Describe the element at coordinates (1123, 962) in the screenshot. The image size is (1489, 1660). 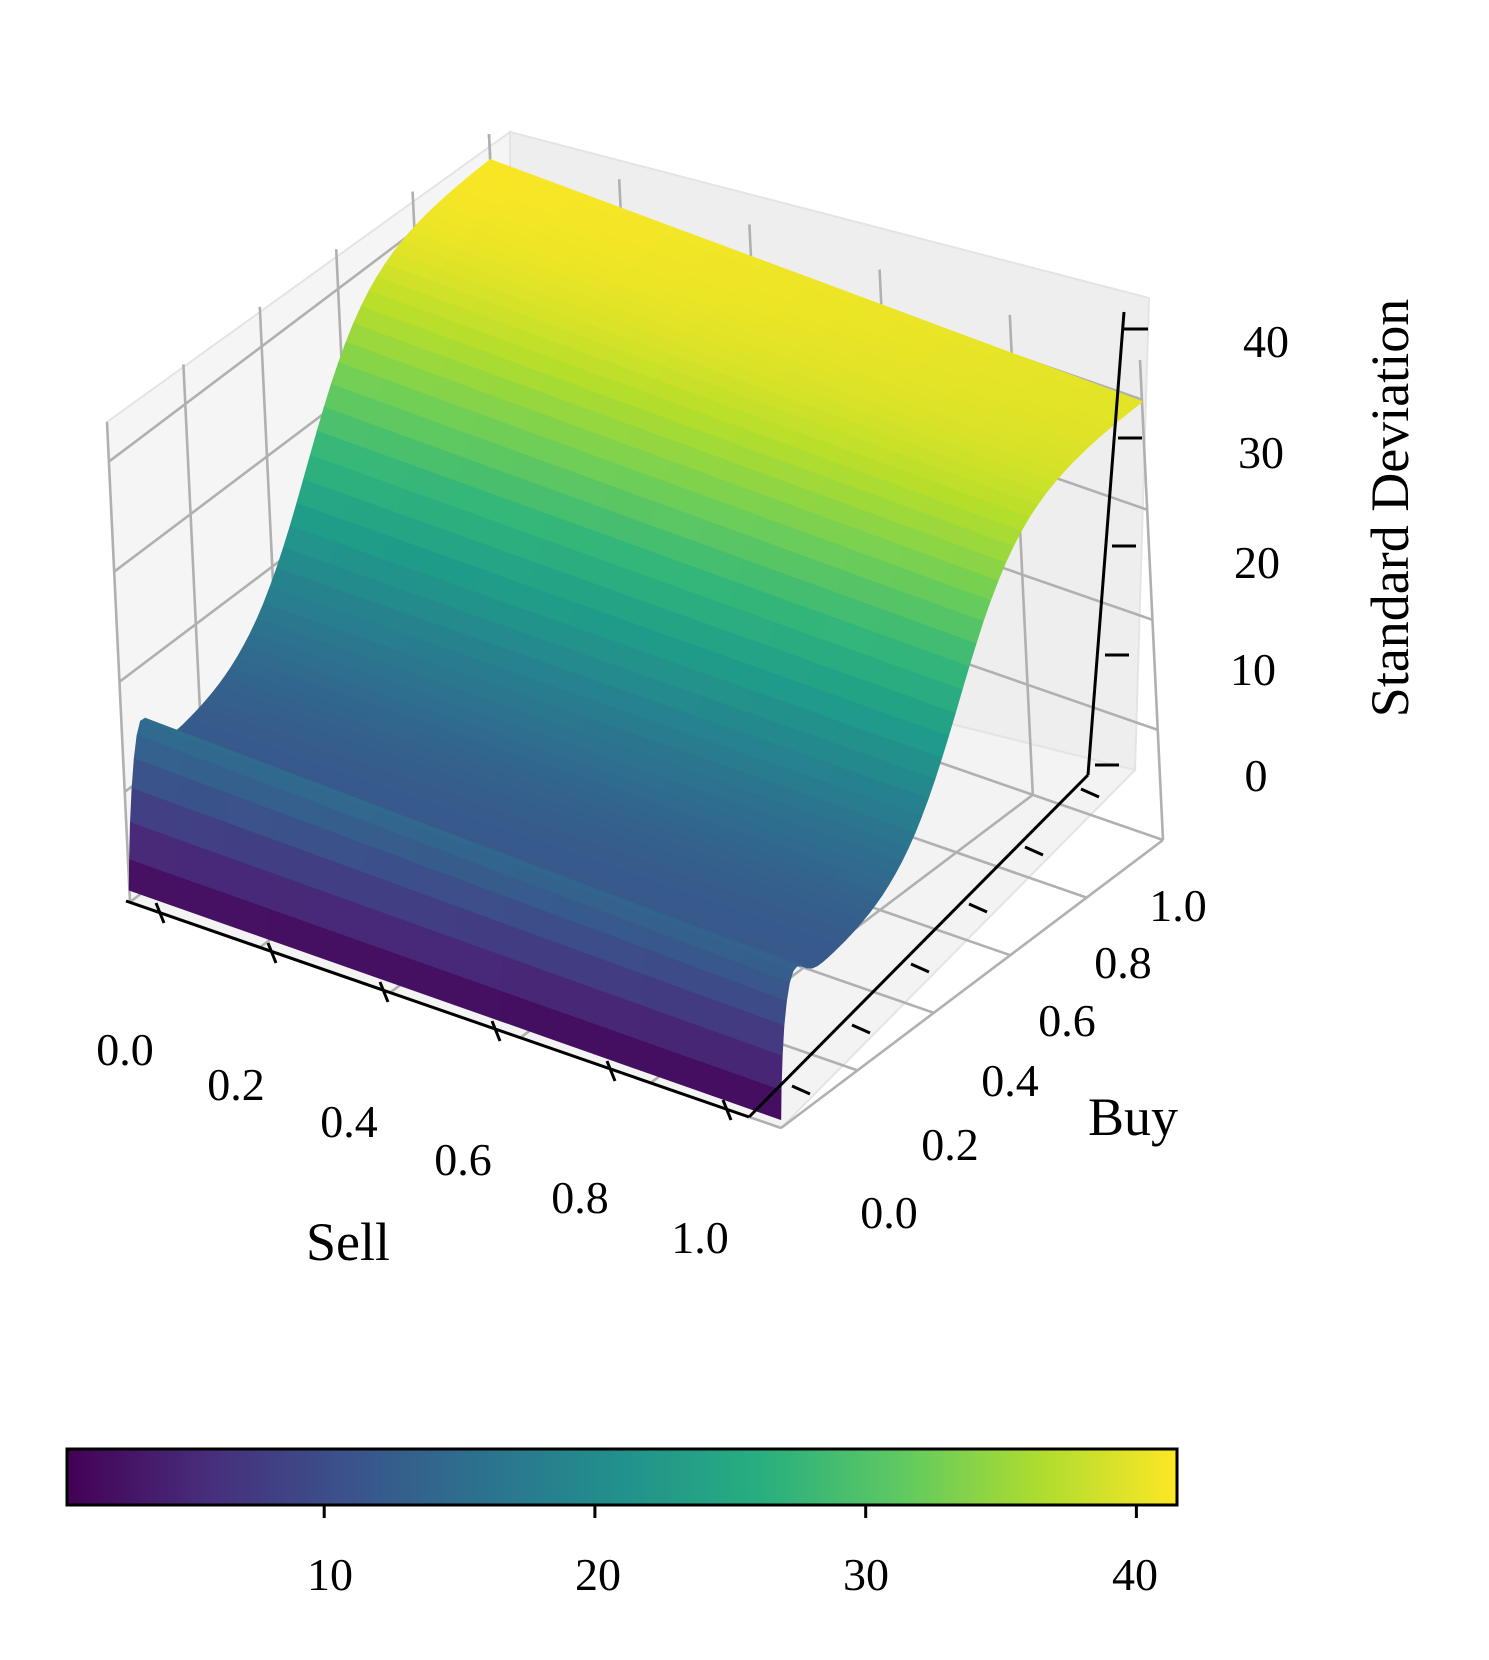
I see `y-tick-label: 0.8` at that location.